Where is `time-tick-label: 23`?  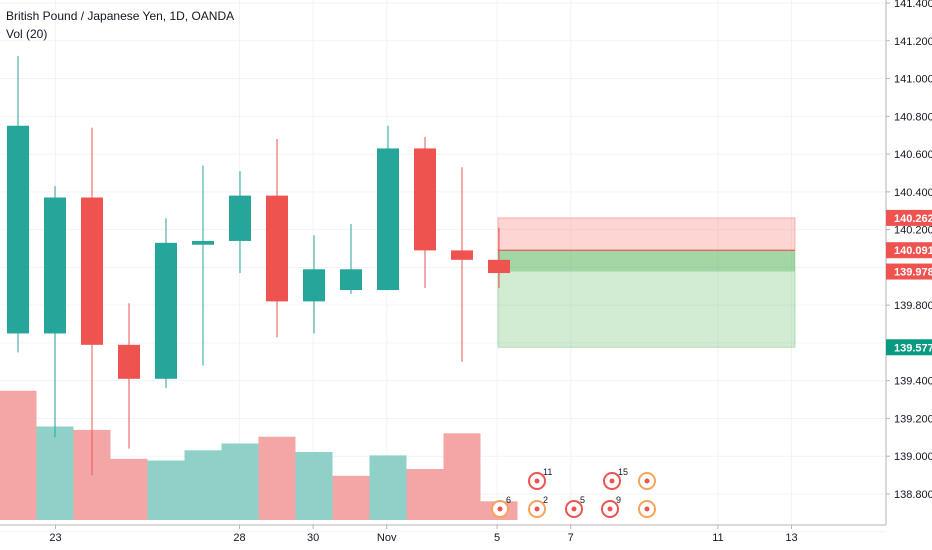 time-tick-label: 23 is located at coordinates (55, 538).